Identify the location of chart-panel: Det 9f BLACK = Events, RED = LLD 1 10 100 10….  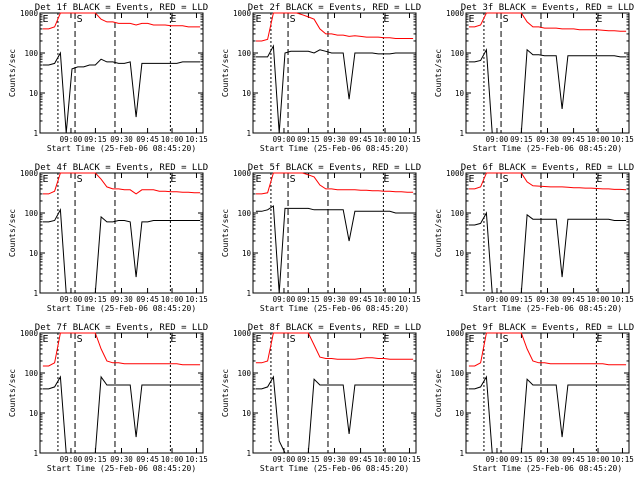
(534, 398).